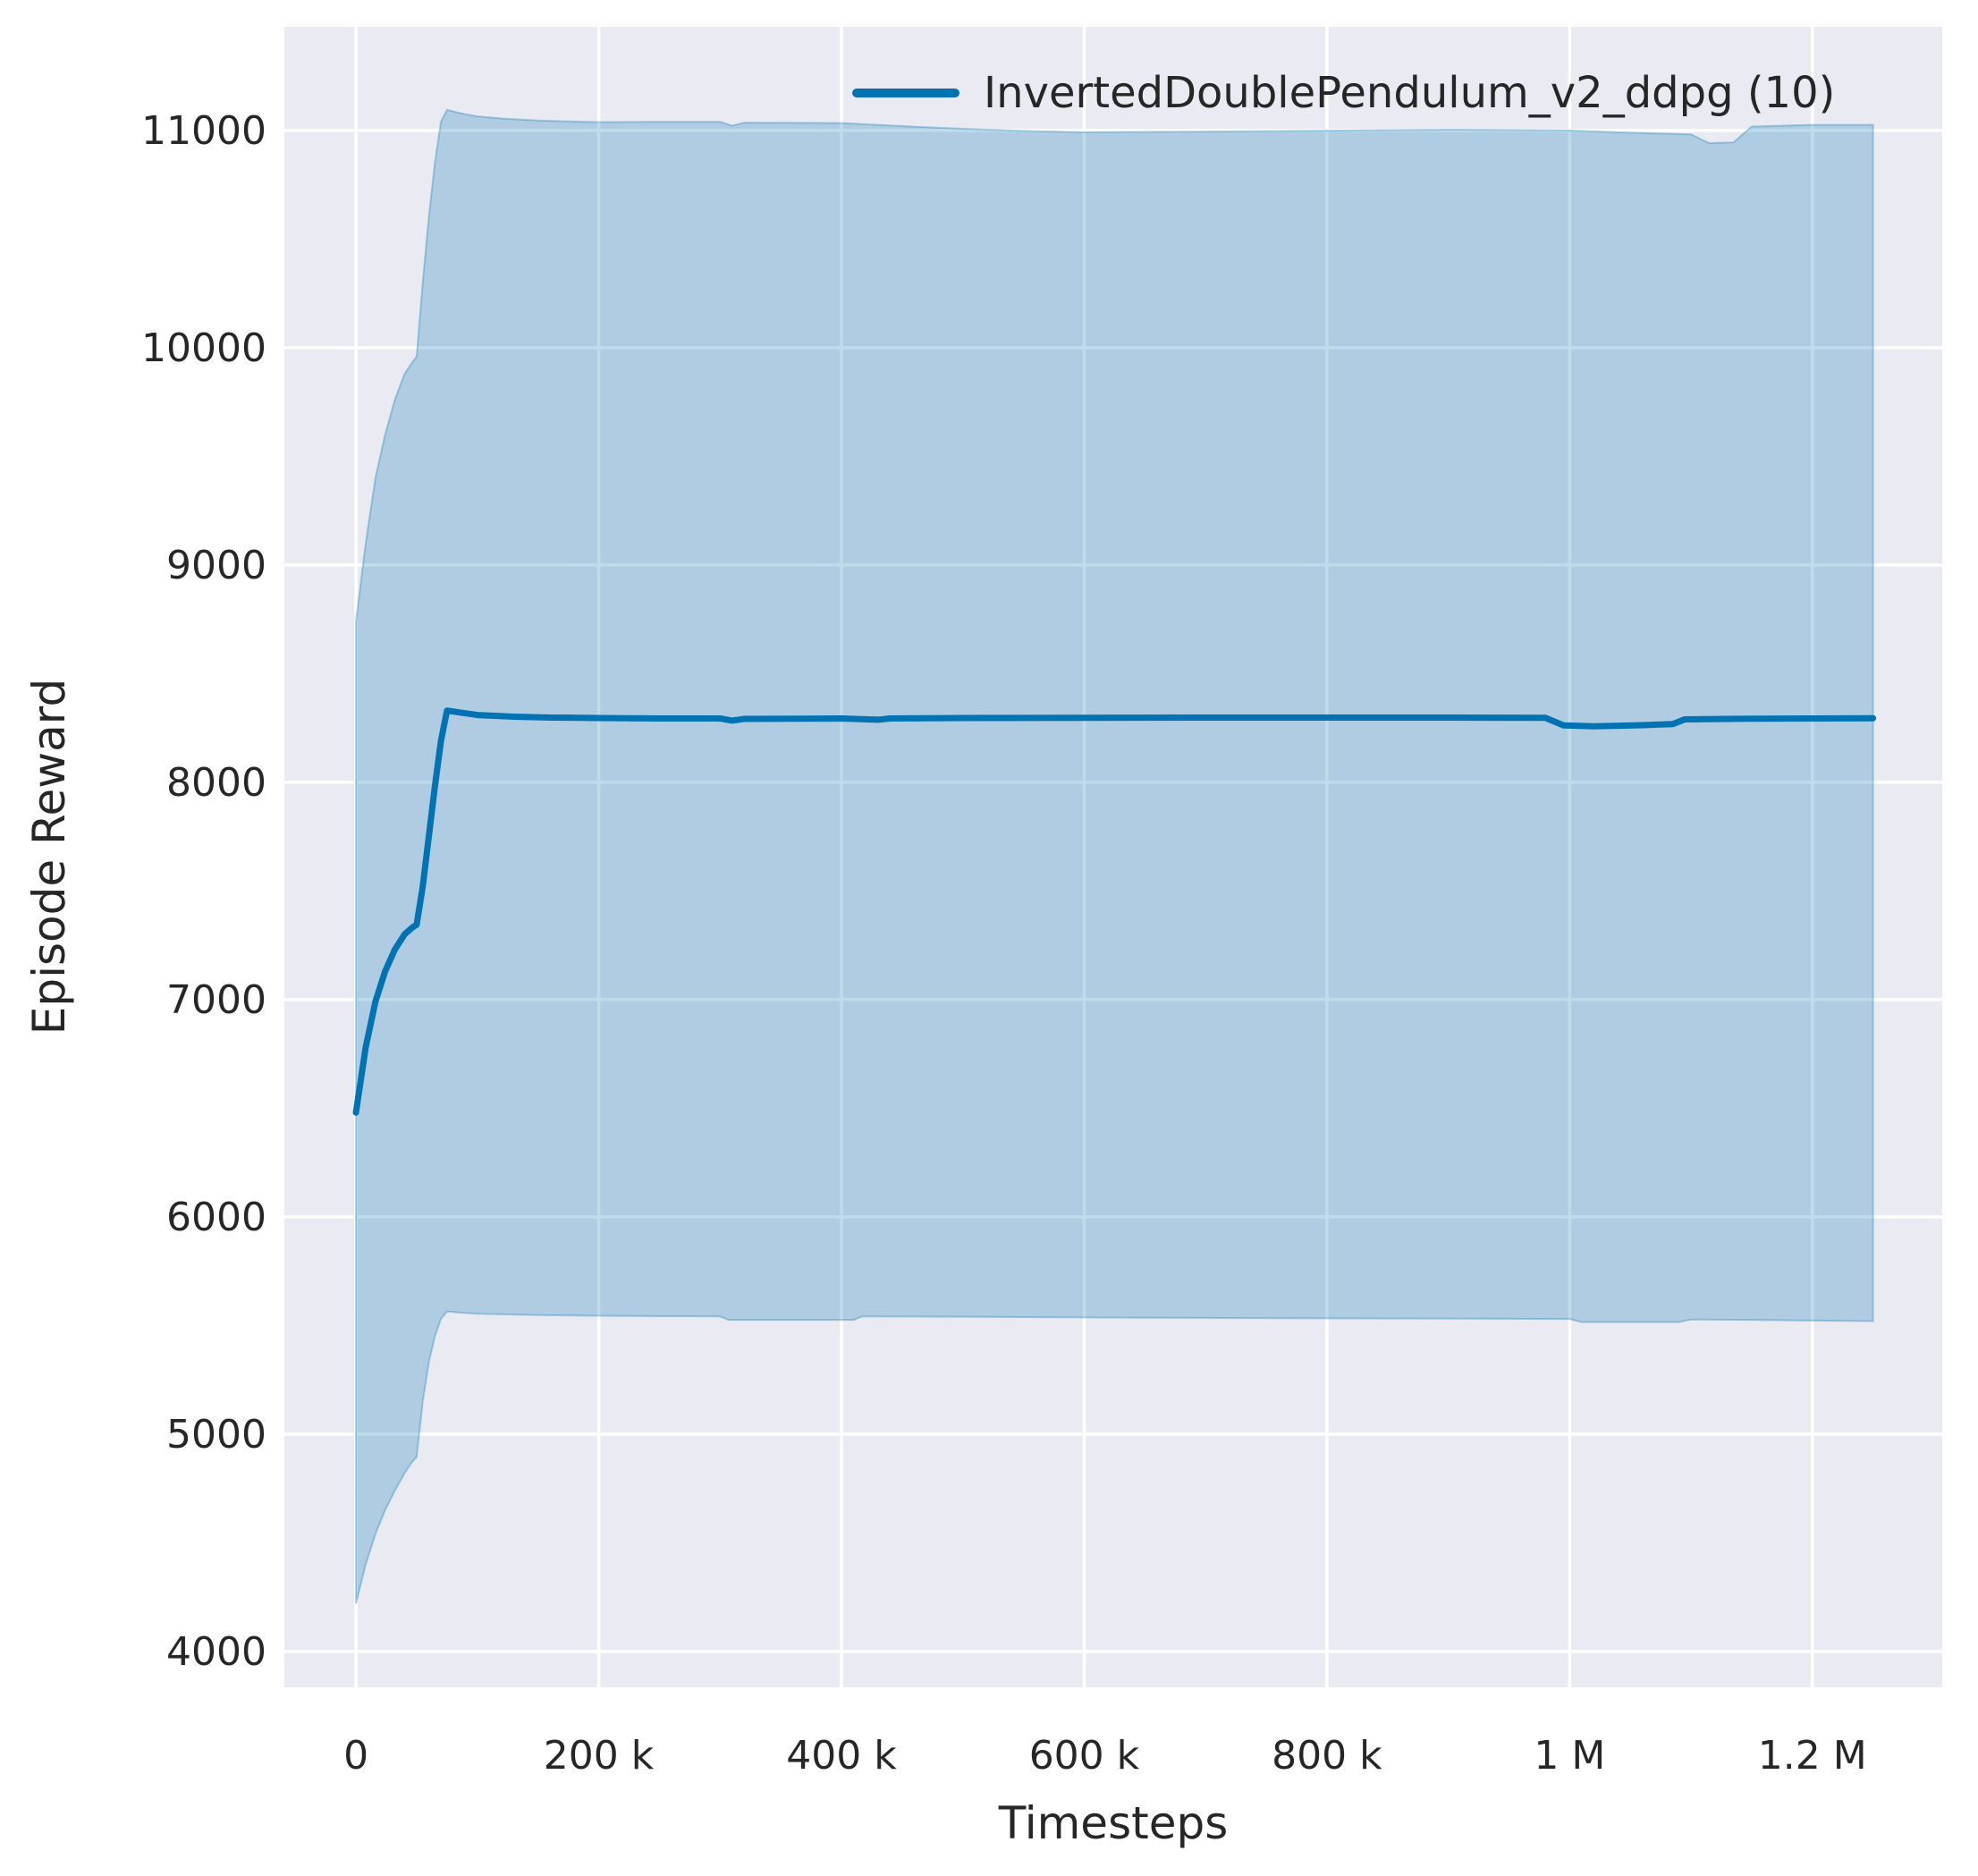 This screenshot has height=1876, width=1978. What do you see at coordinates (1327, 1756) in the screenshot?
I see `x-tick-label: 800 k` at bounding box center [1327, 1756].